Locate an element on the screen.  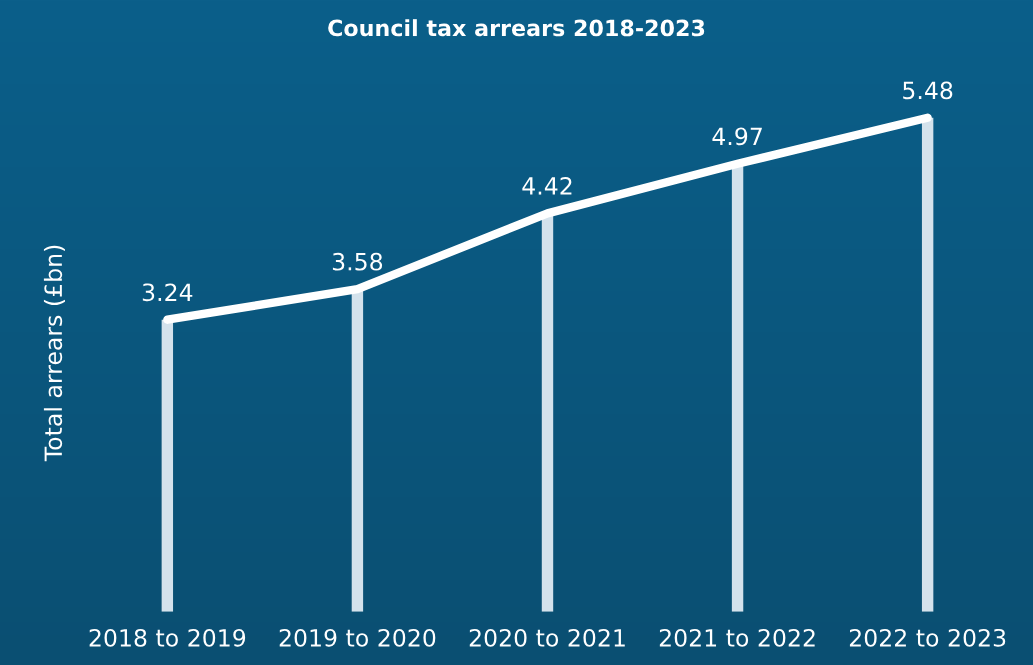
data-label: 3.24 is located at coordinates (167, 292).